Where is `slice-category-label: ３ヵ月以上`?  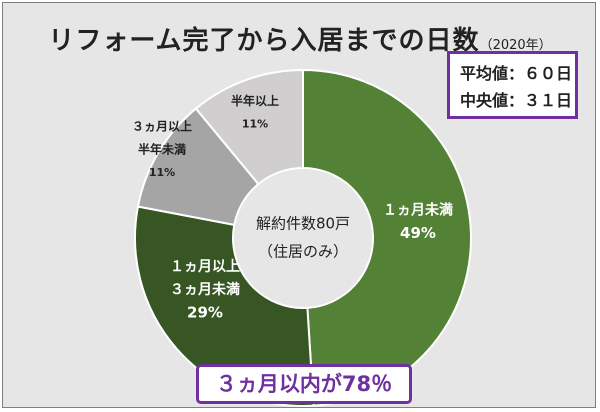 slice-category-label: ３ヵ月以上 is located at coordinates (162, 126).